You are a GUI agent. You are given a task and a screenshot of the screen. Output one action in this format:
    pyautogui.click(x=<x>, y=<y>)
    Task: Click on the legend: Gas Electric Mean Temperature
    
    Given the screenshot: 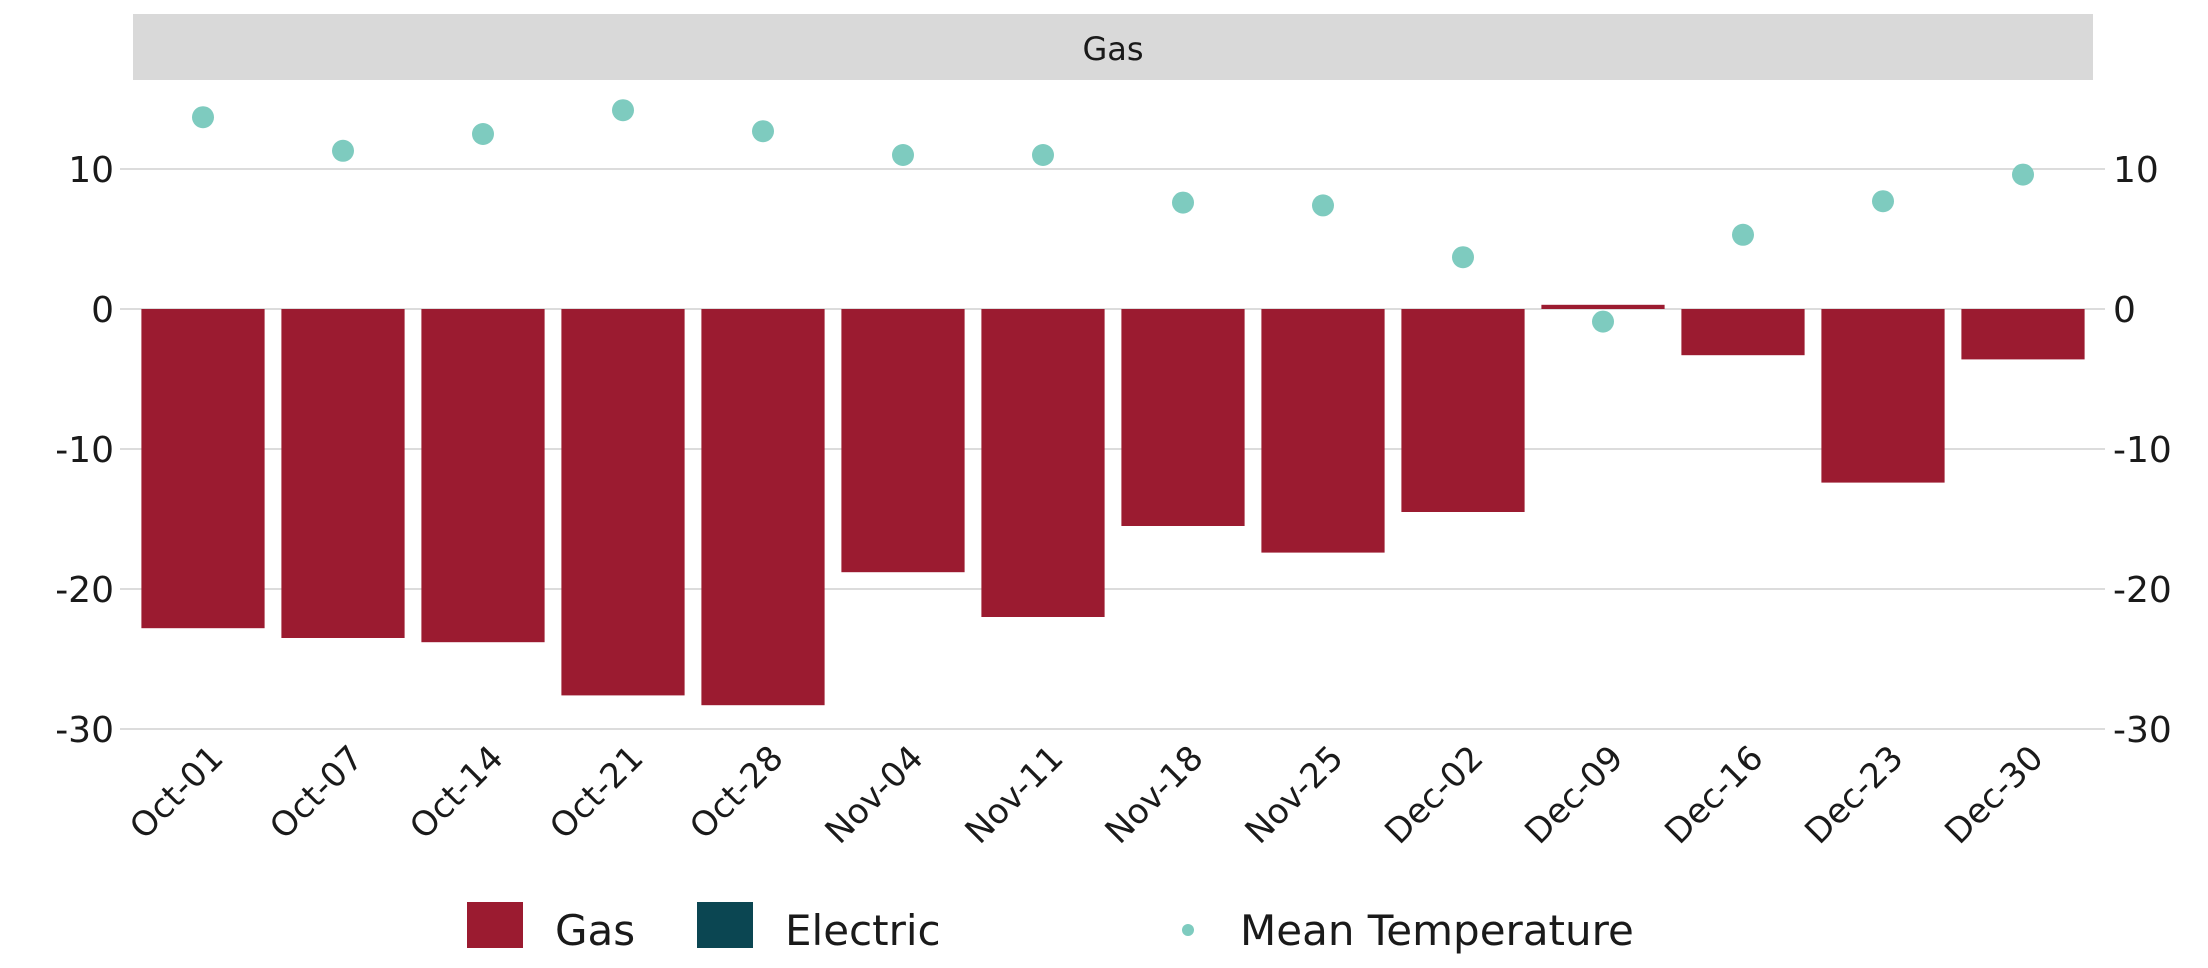 What is the action you would take?
    pyautogui.click(x=1050, y=928)
    